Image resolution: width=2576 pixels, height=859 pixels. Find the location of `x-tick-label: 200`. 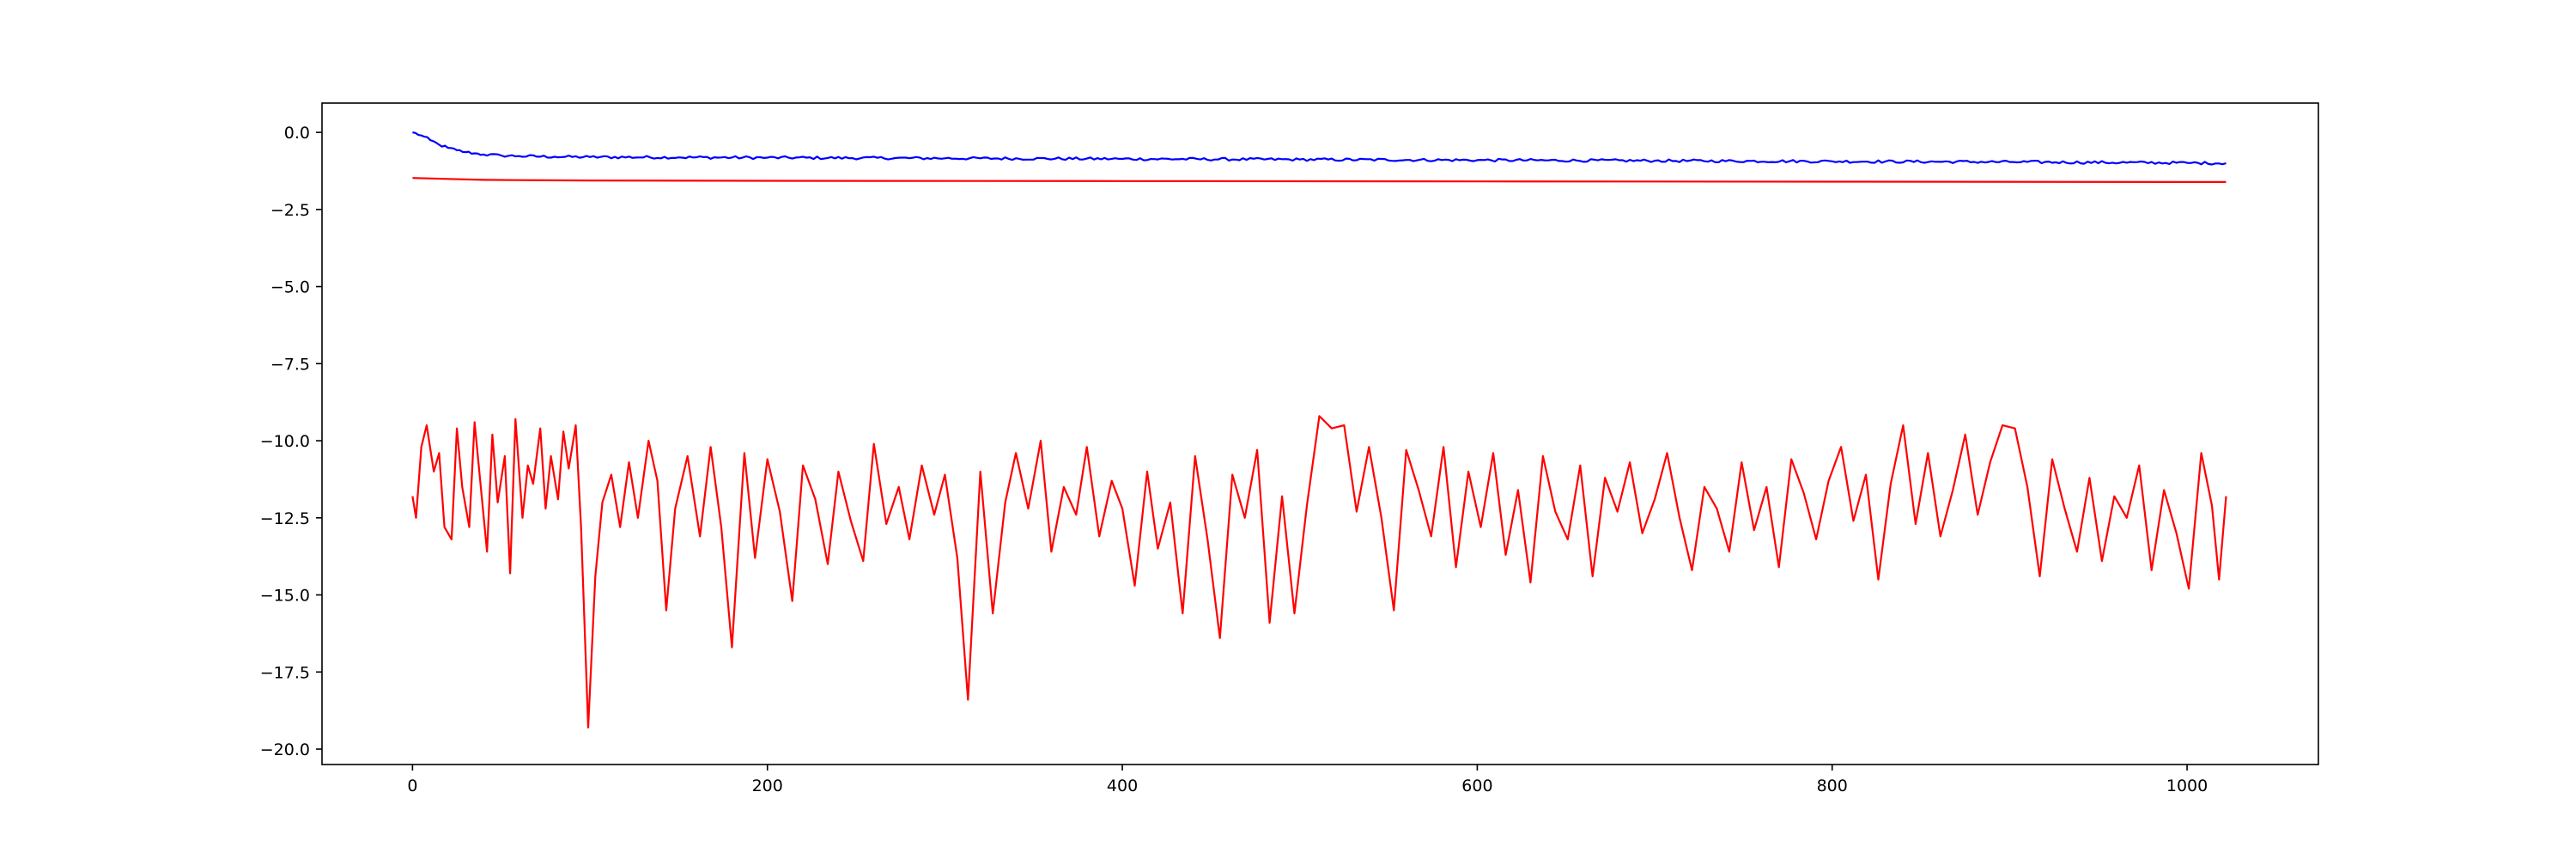

x-tick-label: 200 is located at coordinates (768, 786).